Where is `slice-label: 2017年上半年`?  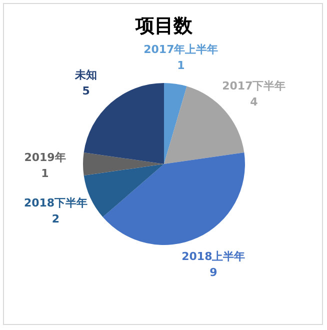
slice-label: 2017年上半年 is located at coordinates (181, 49).